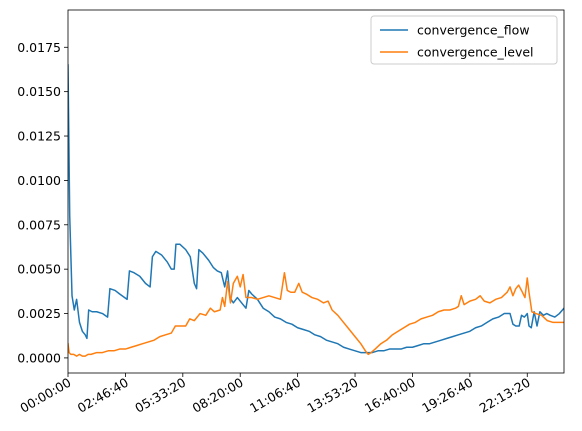 This screenshot has height=431, width=582. What do you see at coordinates (39, 180) in the screenshot?
I see `y-tick-label: 0.0100` at bounding box center [39, 180].